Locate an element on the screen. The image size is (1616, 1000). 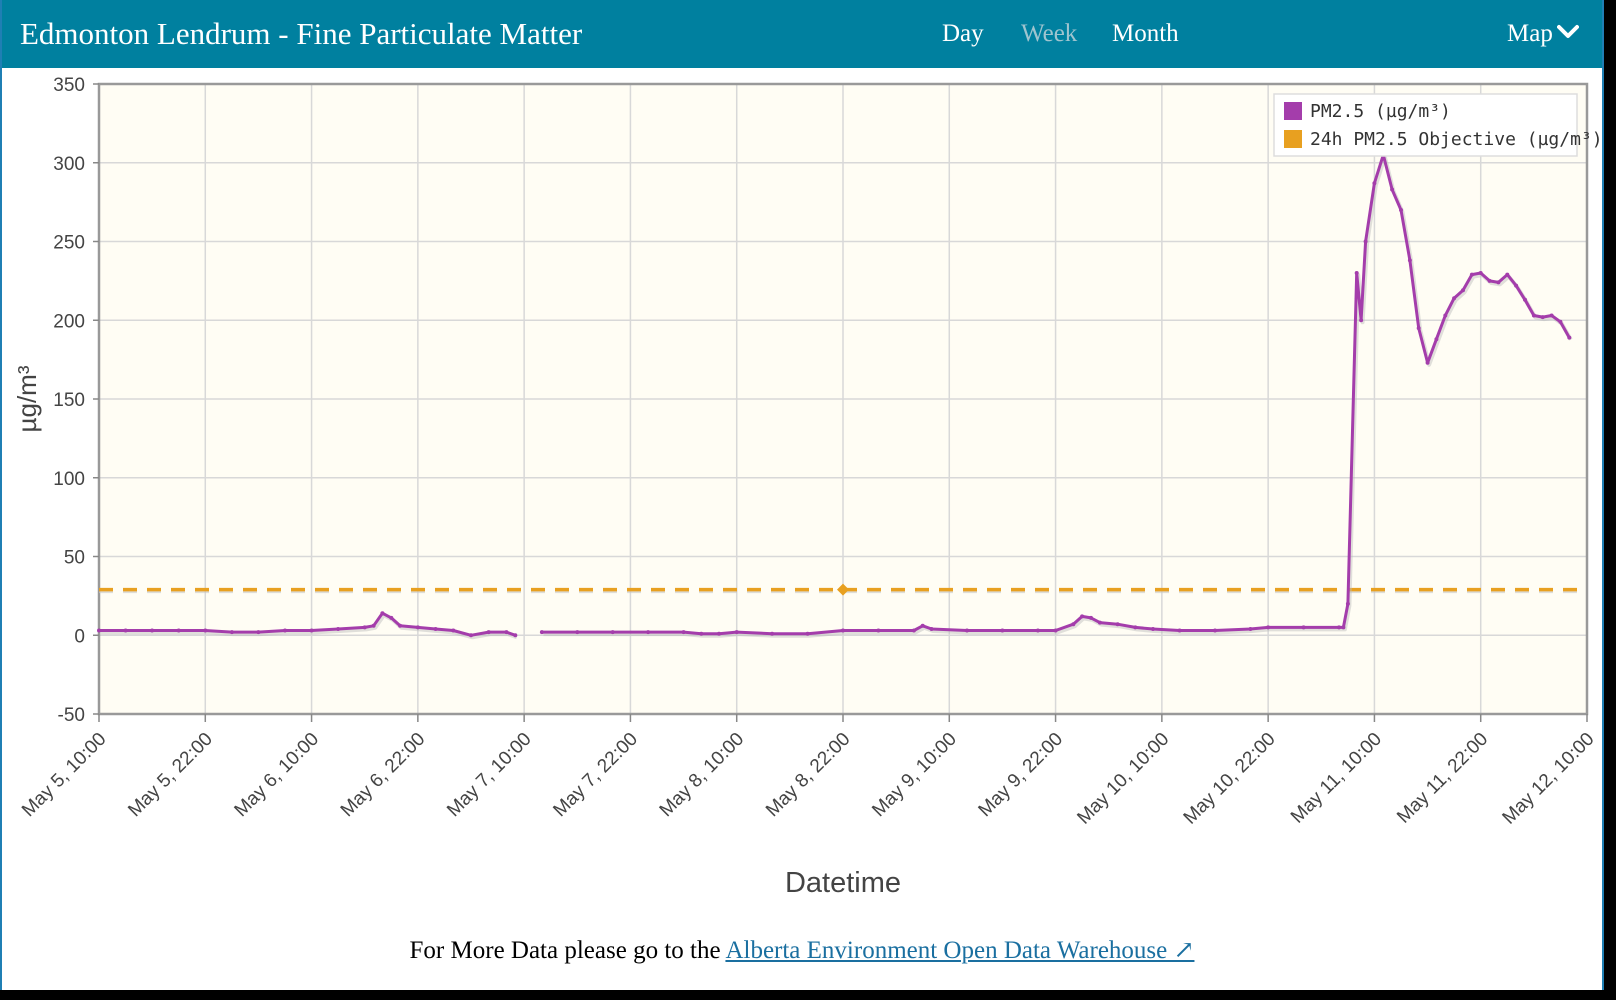
y-tick-label: 250 is located at coordinates (69, 243).